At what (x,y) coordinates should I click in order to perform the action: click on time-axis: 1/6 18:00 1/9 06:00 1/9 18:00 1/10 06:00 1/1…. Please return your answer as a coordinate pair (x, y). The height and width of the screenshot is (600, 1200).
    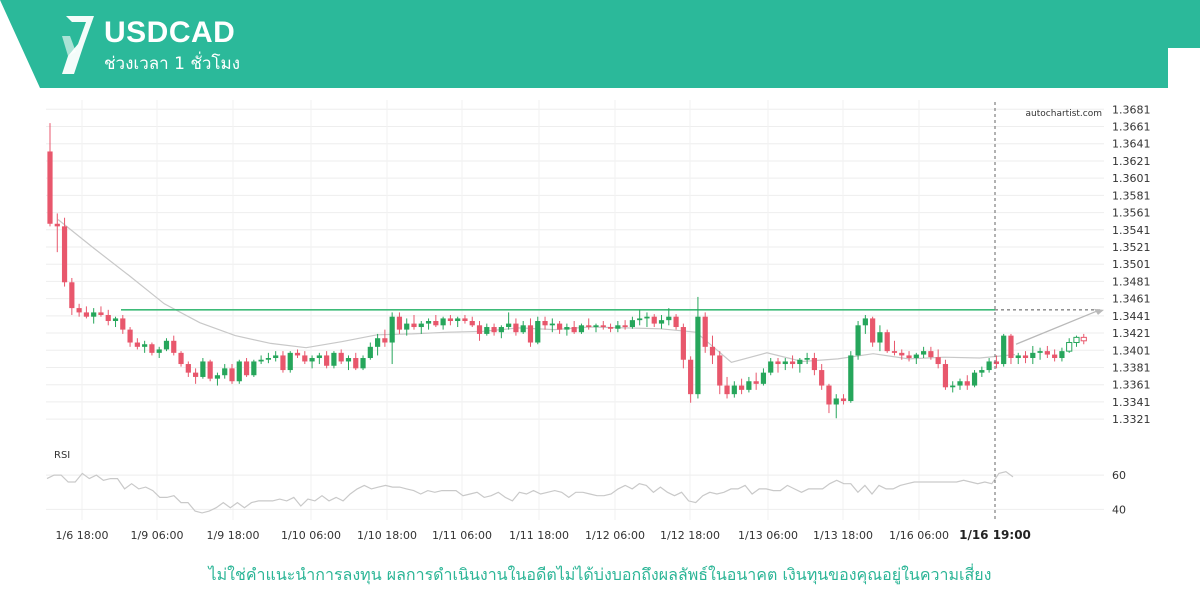
    Looking at the image, I should click on (543, 535).